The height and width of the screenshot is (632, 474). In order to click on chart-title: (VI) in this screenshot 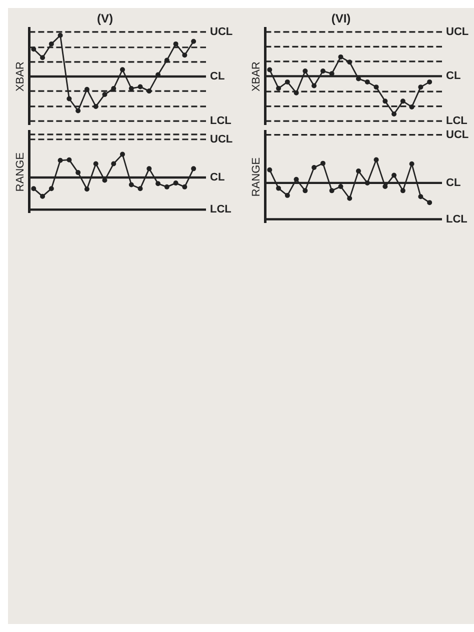, I will do `click(341, 19)`.